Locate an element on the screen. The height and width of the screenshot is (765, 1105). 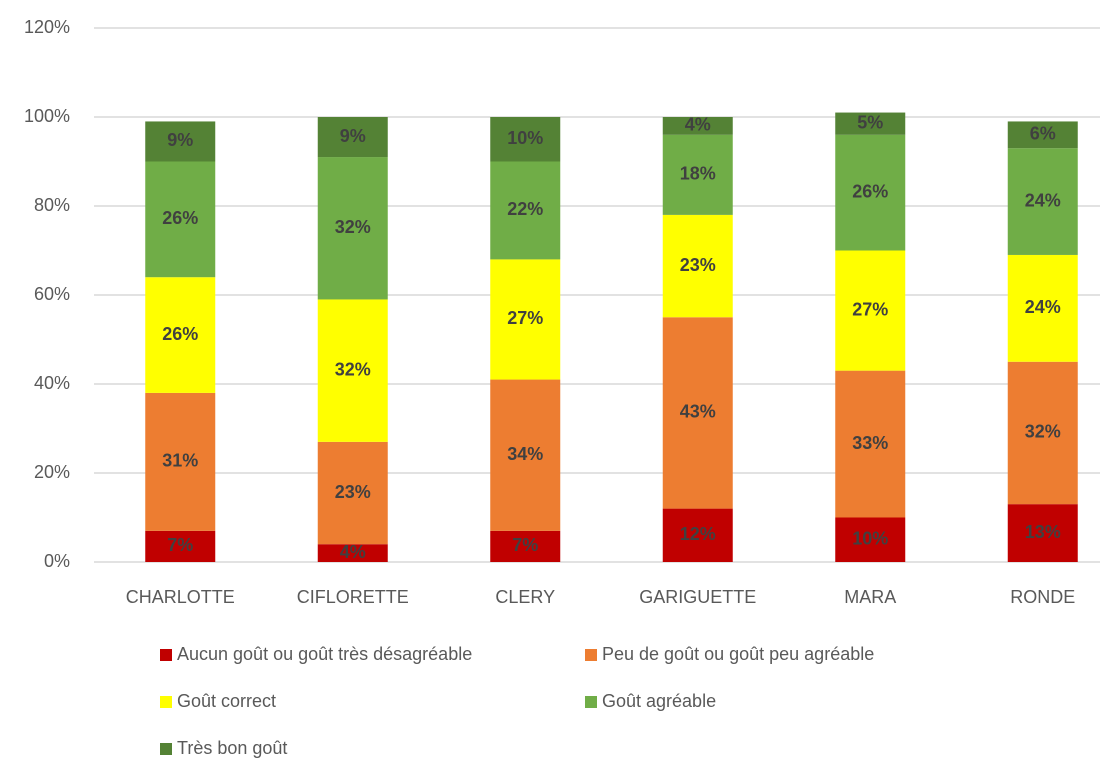
data-label: 31% is located at coordinates (180, 461).